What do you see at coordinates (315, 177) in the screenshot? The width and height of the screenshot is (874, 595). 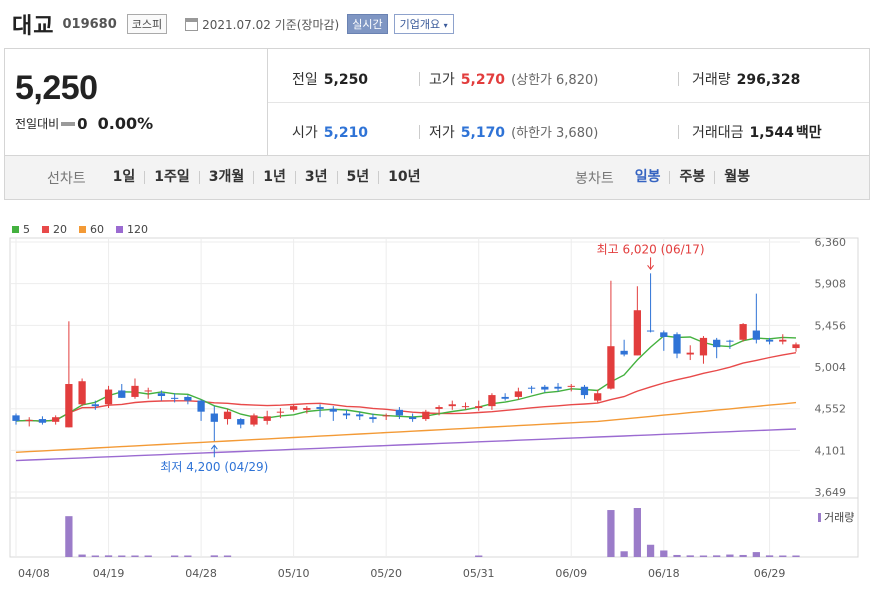 I see `period-3y: 3년` at bounding box center [315, 177].